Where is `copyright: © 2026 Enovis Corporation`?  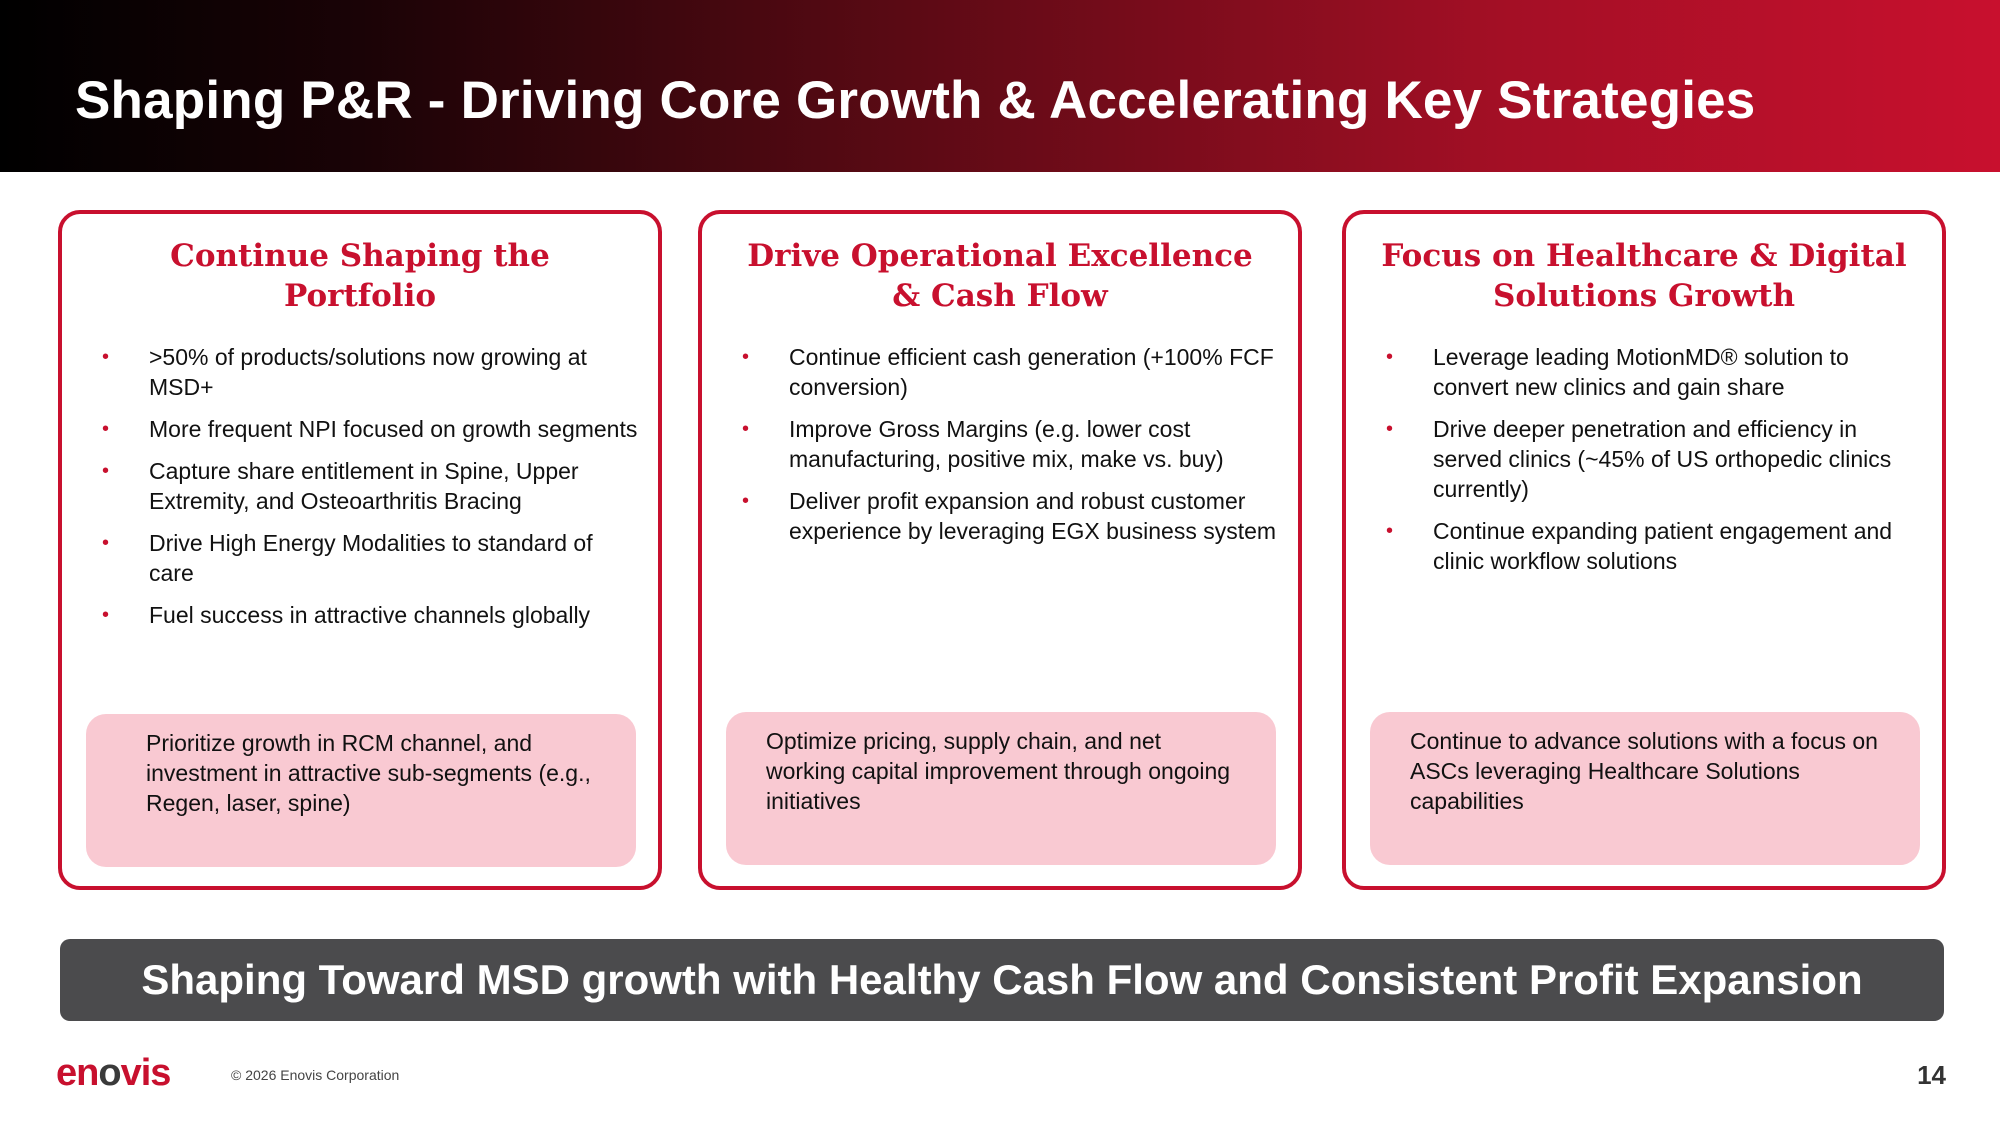
copyright: © 2026 Enovis Corporation is located at coordinates (315, 1075).